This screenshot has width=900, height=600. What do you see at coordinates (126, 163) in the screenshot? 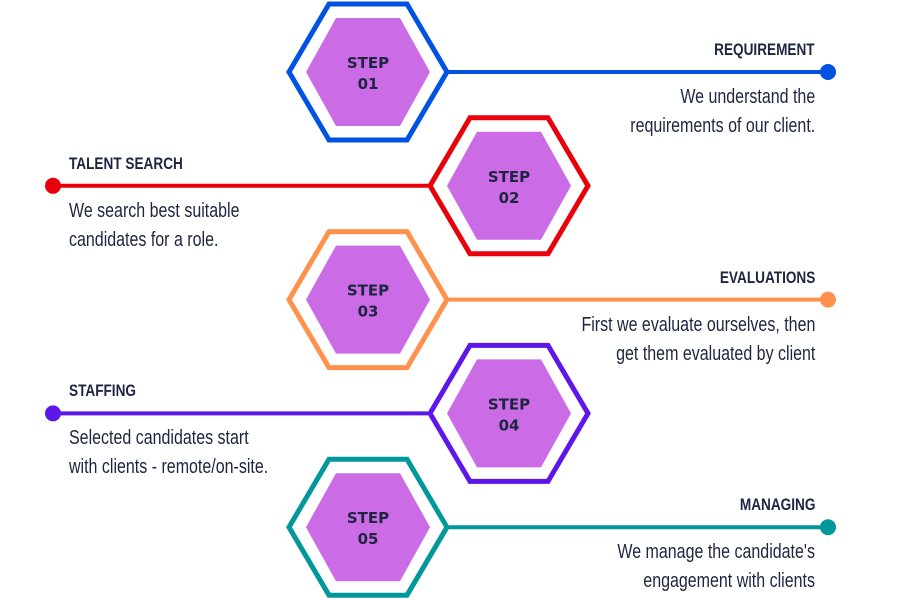
I see `step-title: TALENT SEARCH` at bounding box center [126, 163].